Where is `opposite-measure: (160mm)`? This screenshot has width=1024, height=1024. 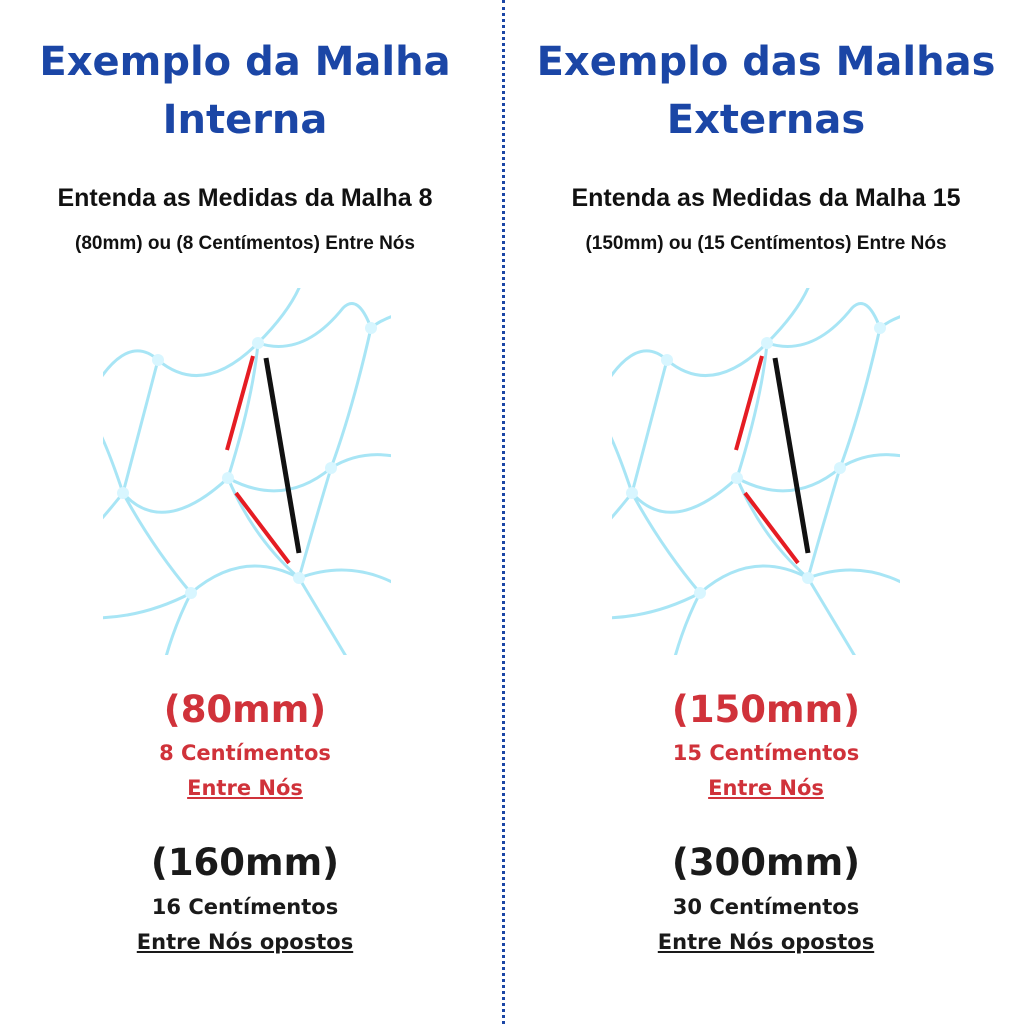 opposite-measure: (160mm) is located at coordinates (245, 862).